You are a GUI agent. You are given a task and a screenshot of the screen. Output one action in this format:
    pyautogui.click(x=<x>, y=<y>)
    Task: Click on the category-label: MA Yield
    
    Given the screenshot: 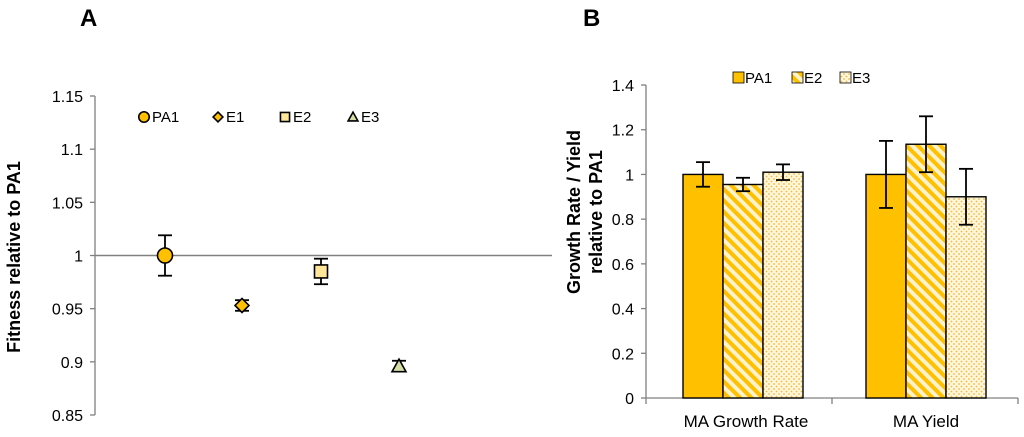 What is the action you would take?
    pyautogui.click(x=926, y=421)
    